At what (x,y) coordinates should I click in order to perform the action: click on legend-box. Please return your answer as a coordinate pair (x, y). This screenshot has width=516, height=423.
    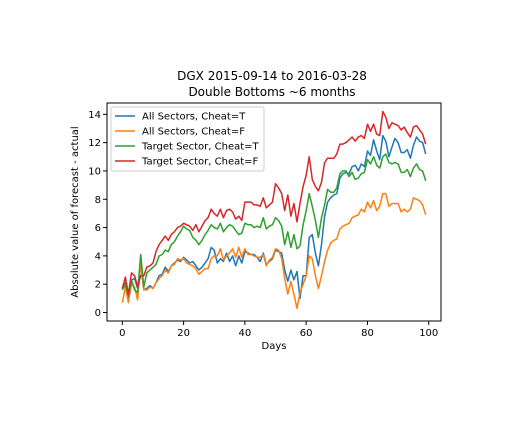
    Looking at the image, I should click on (187, 139).